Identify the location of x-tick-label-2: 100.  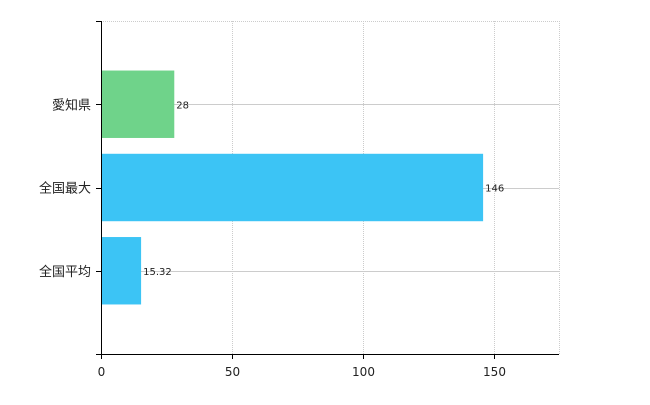
(363, 372).